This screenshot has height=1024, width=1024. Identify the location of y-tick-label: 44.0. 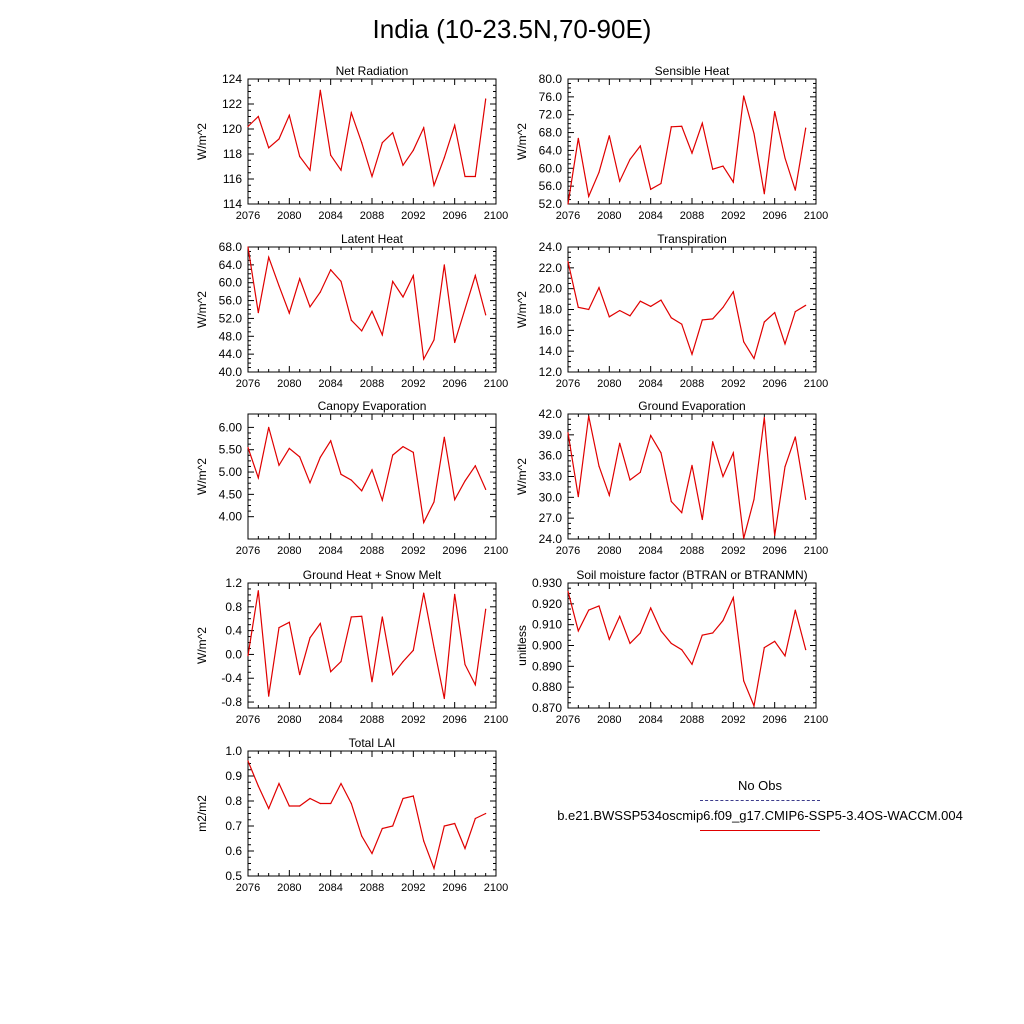
(231, 354).